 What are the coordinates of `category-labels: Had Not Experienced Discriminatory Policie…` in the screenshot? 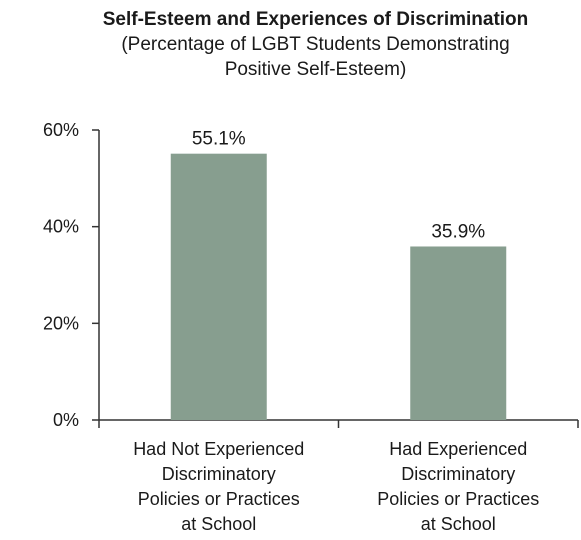 It's located at (336, 486).